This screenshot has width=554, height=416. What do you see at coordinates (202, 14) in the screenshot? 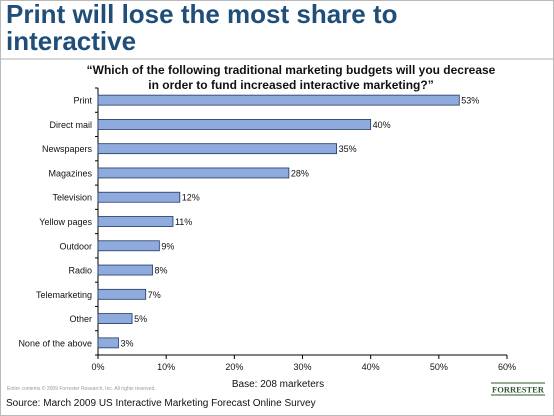
I see `title-line-1: Print will lose the most share to` at bounding box center [202, 14].